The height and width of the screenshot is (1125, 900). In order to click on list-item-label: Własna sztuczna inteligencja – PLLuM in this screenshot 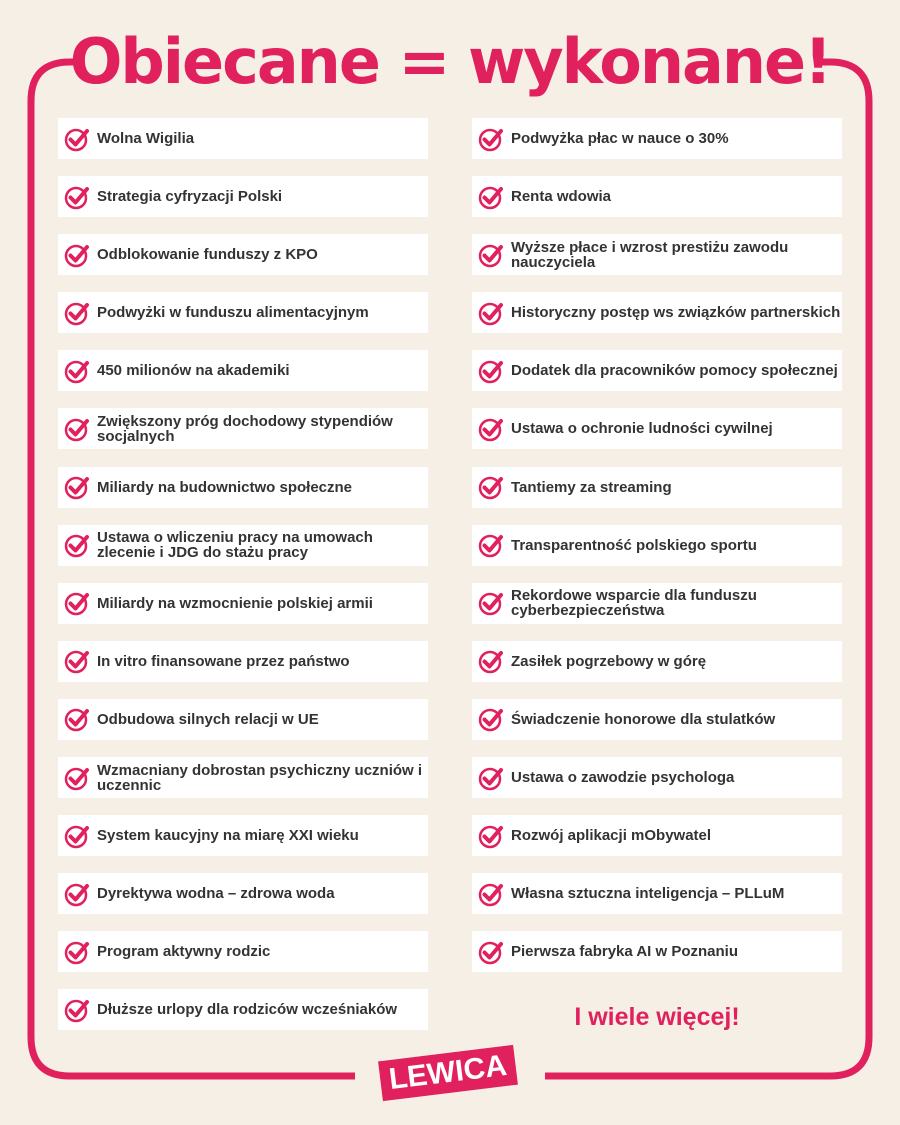, I will do `click(648, 894)`.